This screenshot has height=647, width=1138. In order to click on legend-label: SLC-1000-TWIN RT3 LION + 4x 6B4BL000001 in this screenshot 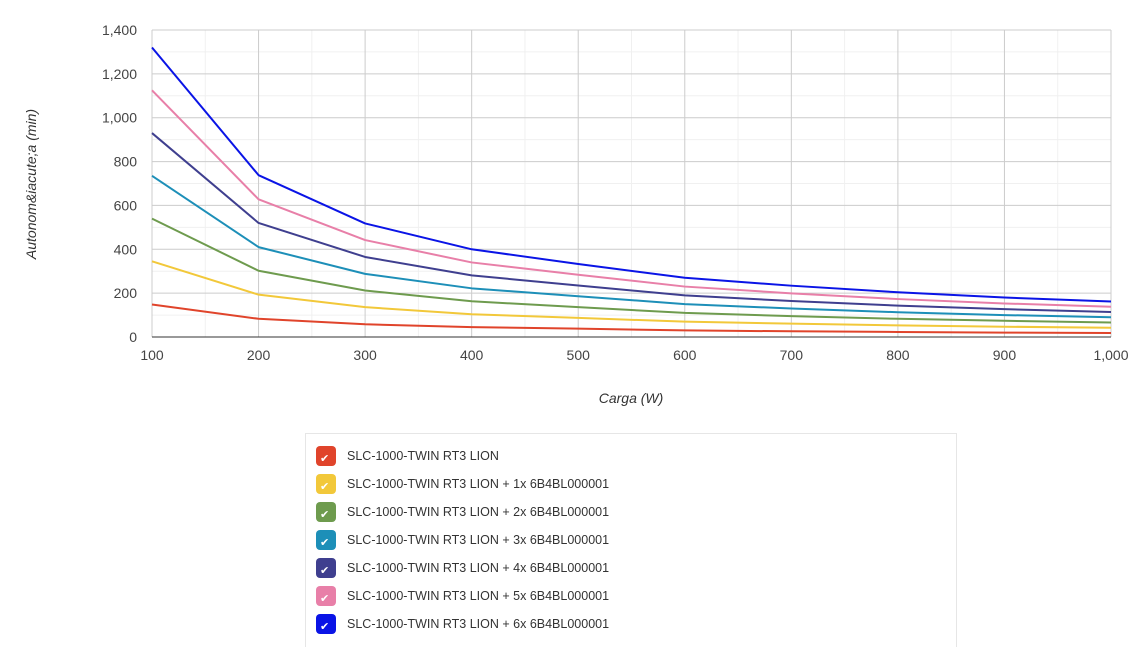, I will do `click(478, 568)`.